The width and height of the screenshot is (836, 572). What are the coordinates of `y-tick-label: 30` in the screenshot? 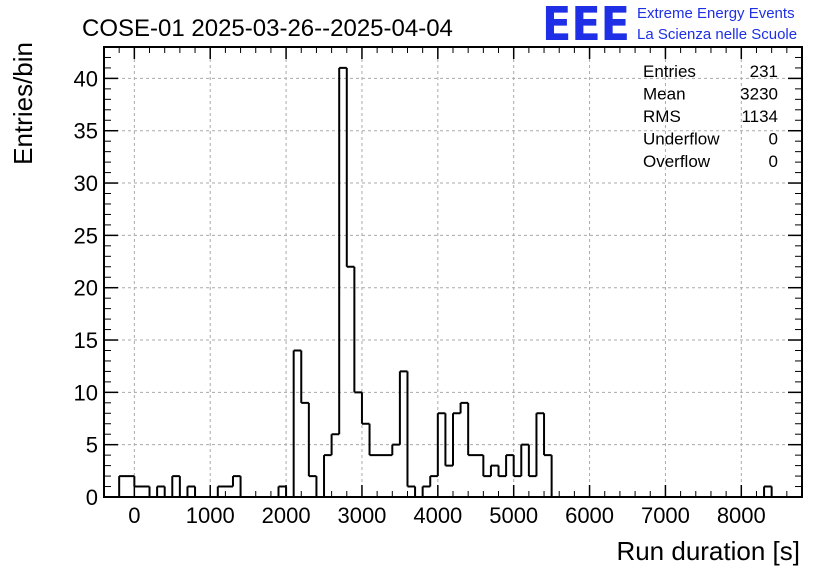 It's located at (86, 183).